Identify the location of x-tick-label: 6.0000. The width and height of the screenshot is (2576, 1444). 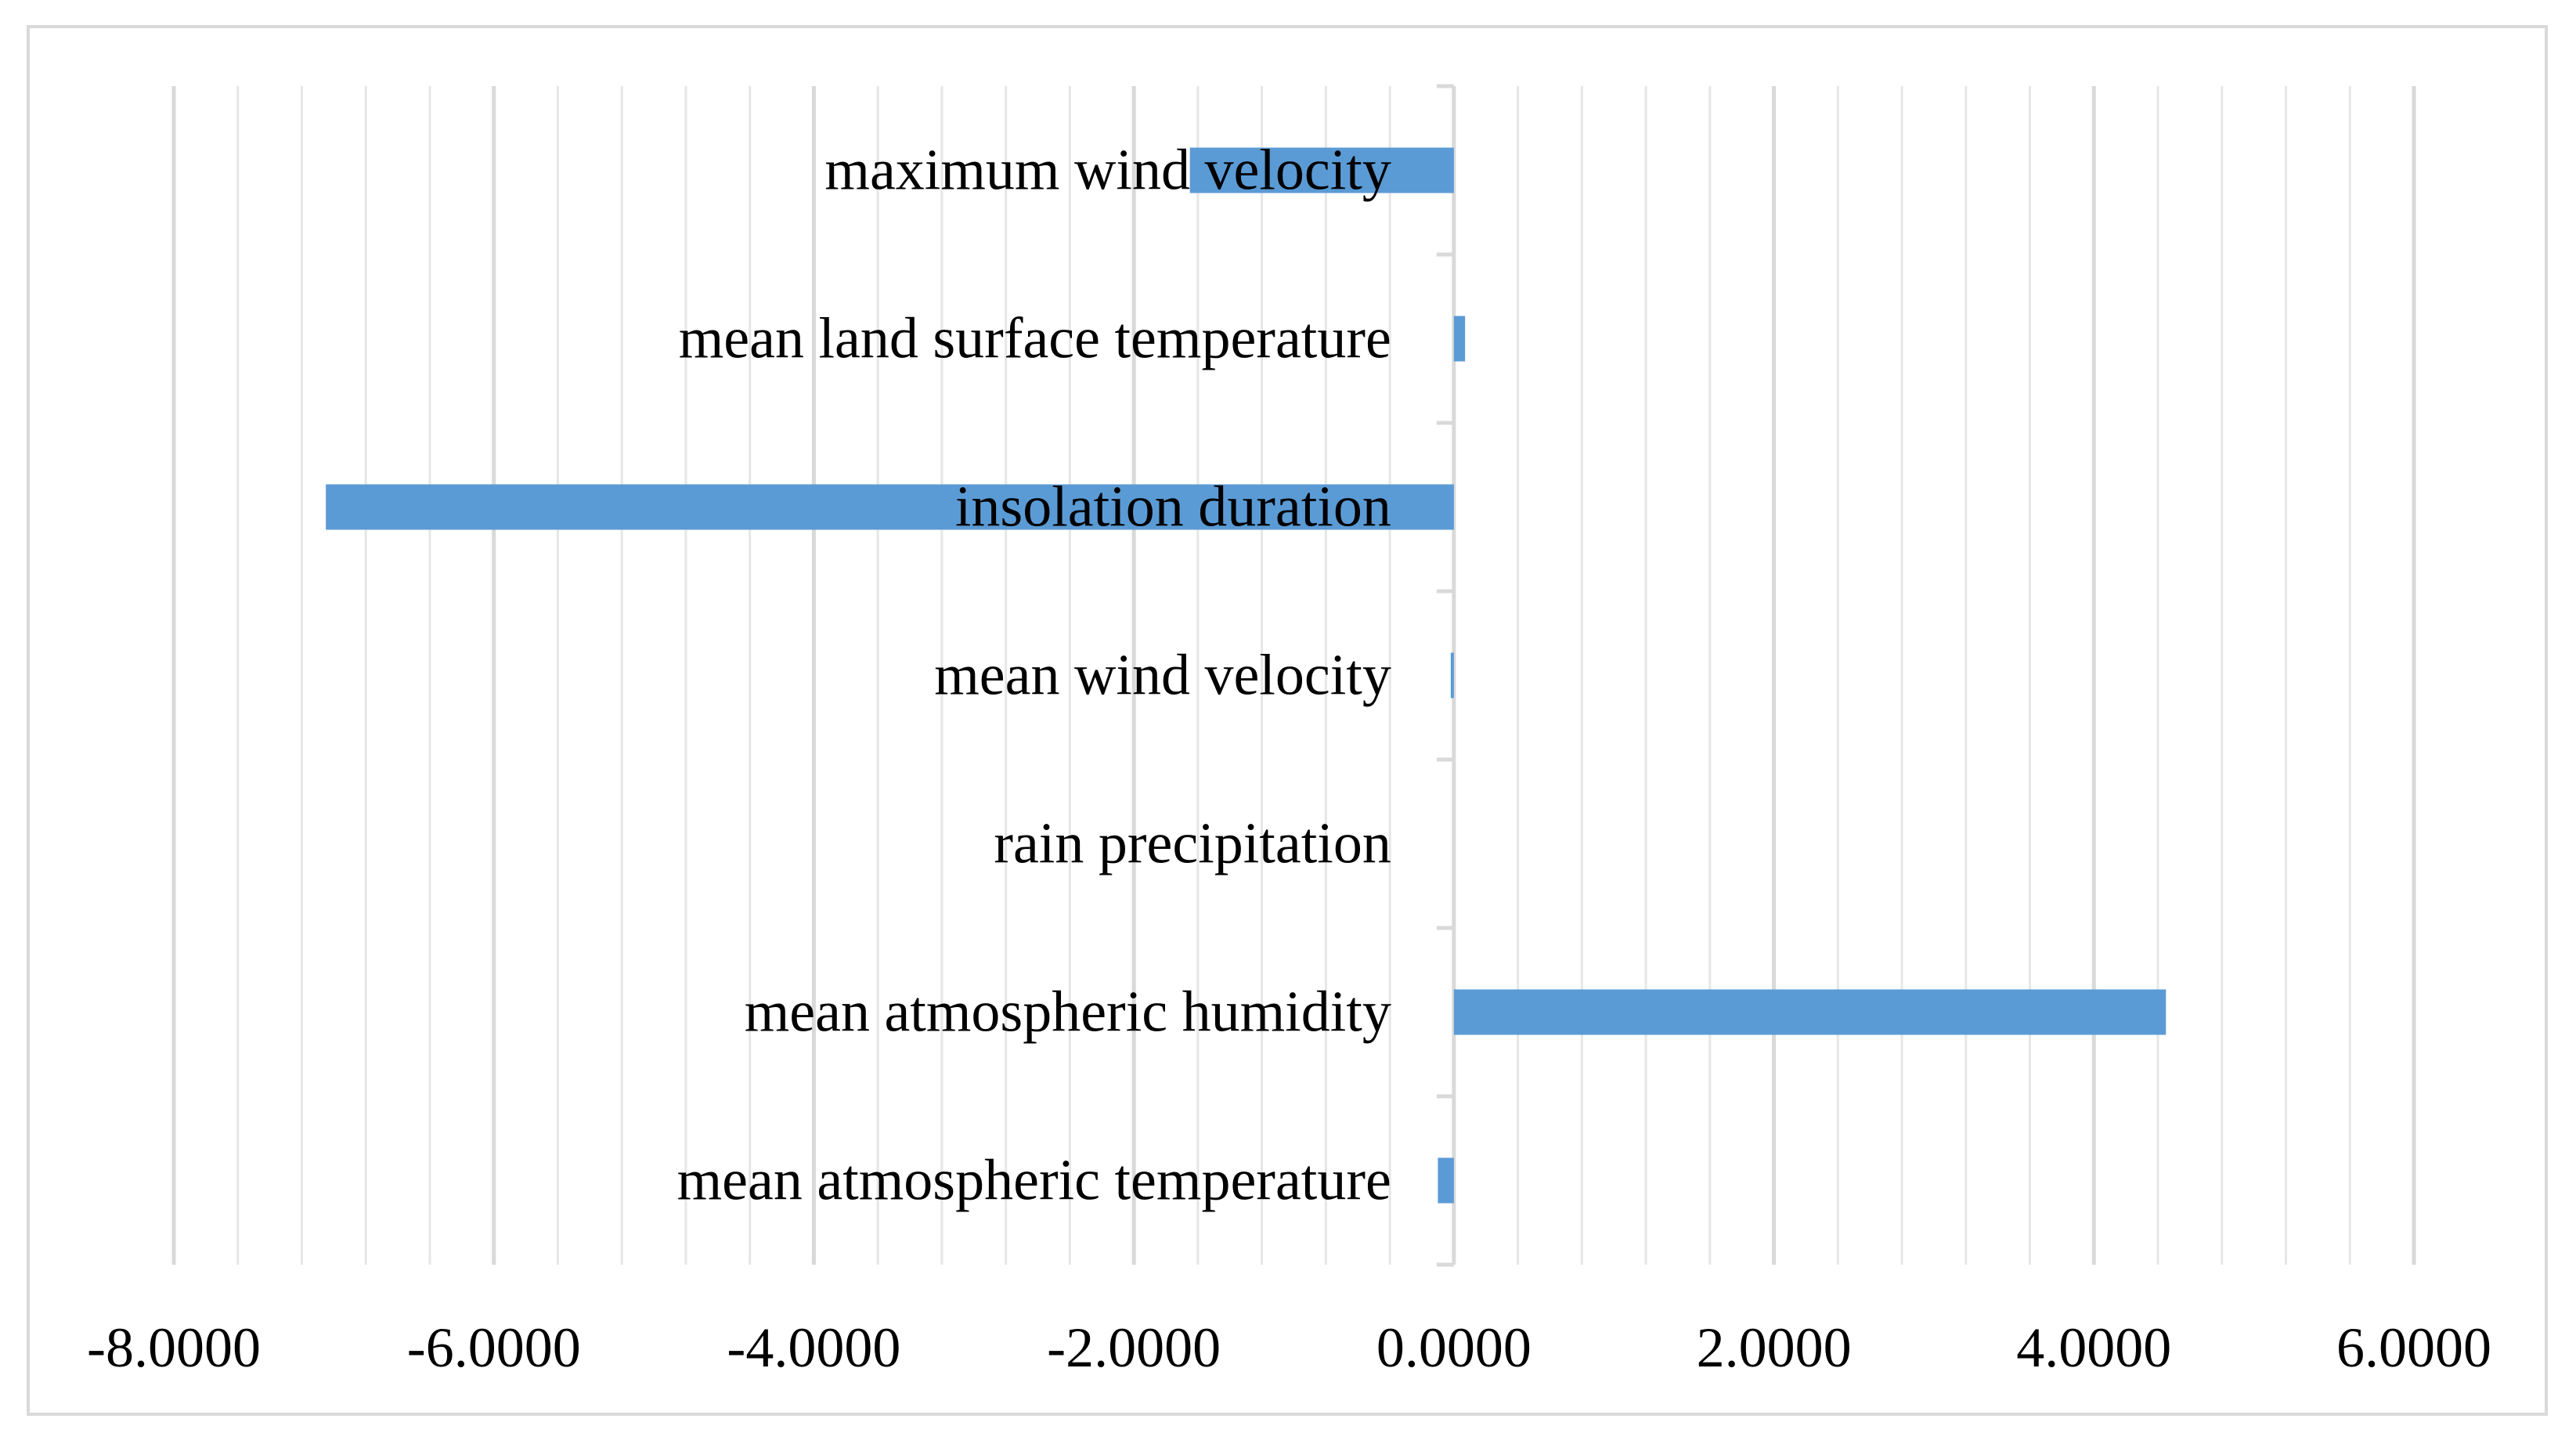
(2413, 1347).